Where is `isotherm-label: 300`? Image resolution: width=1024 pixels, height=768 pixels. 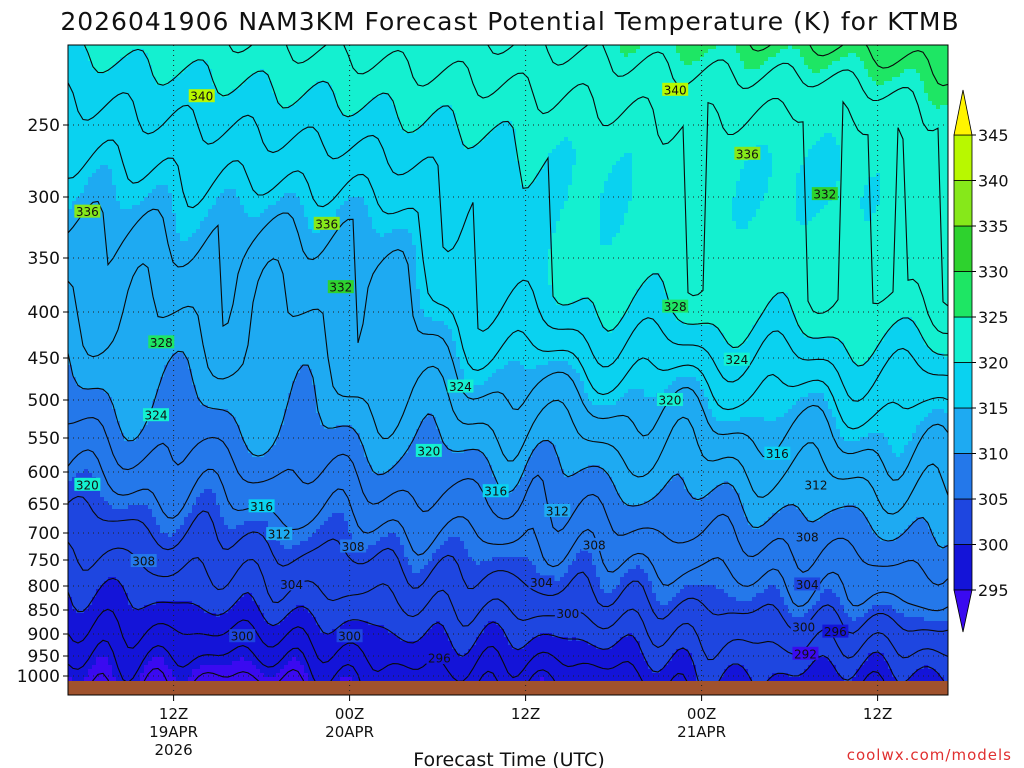
isotherm-label: 300 is located at coordinates (349, 637).